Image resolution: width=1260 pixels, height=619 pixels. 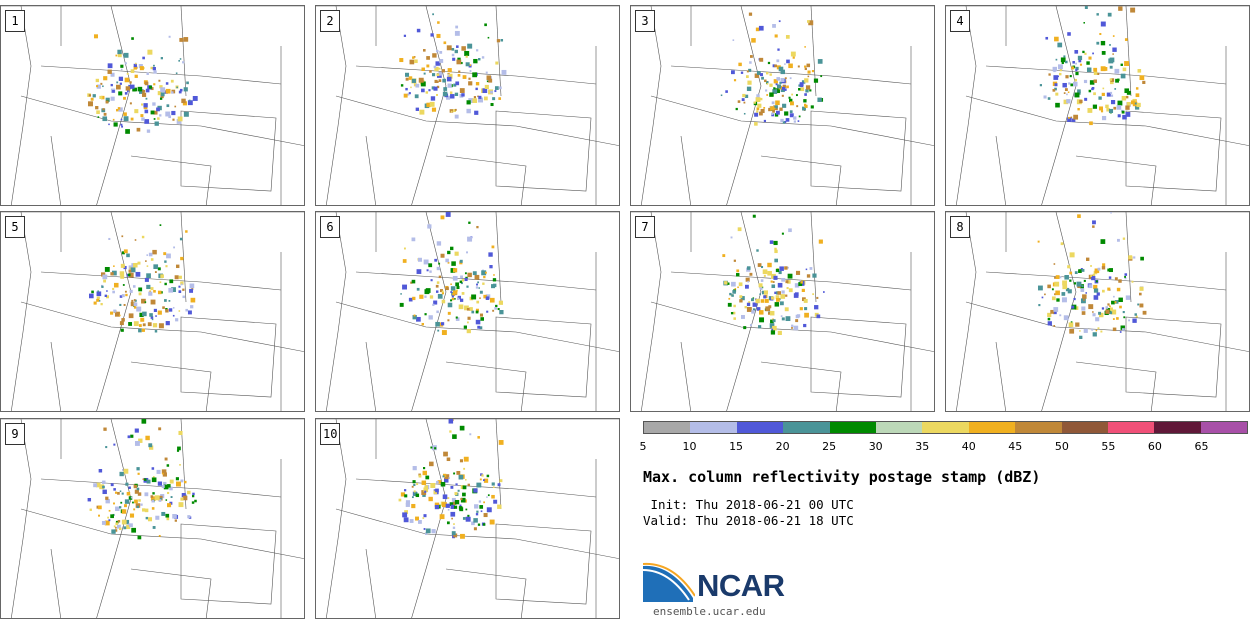 I want to click on stamp-panel-10: 10, so click(x=467, y=518).